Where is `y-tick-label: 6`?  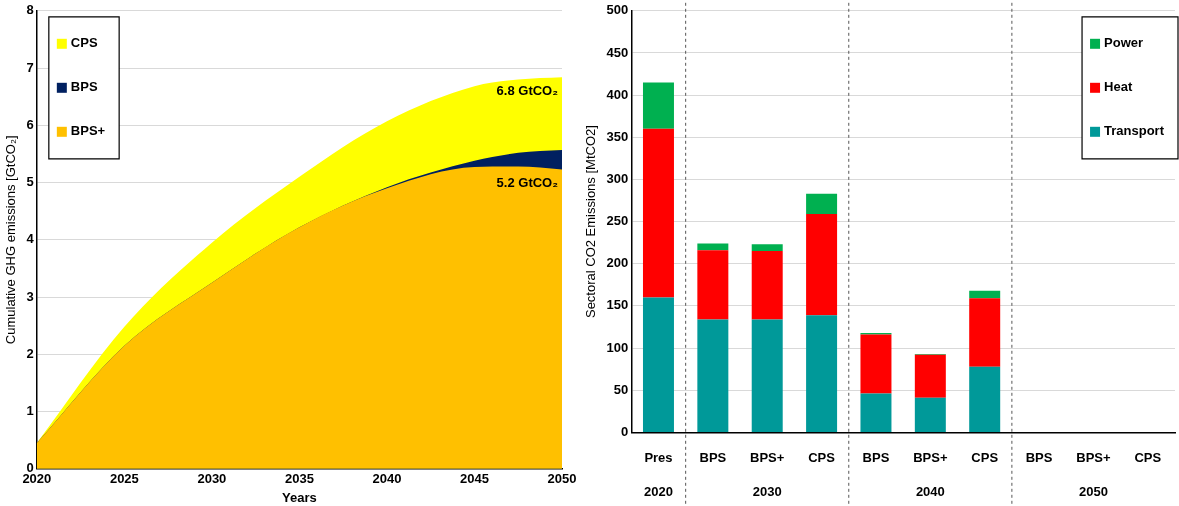
y-tick-label: 6 is located at coordinates (30, 124).